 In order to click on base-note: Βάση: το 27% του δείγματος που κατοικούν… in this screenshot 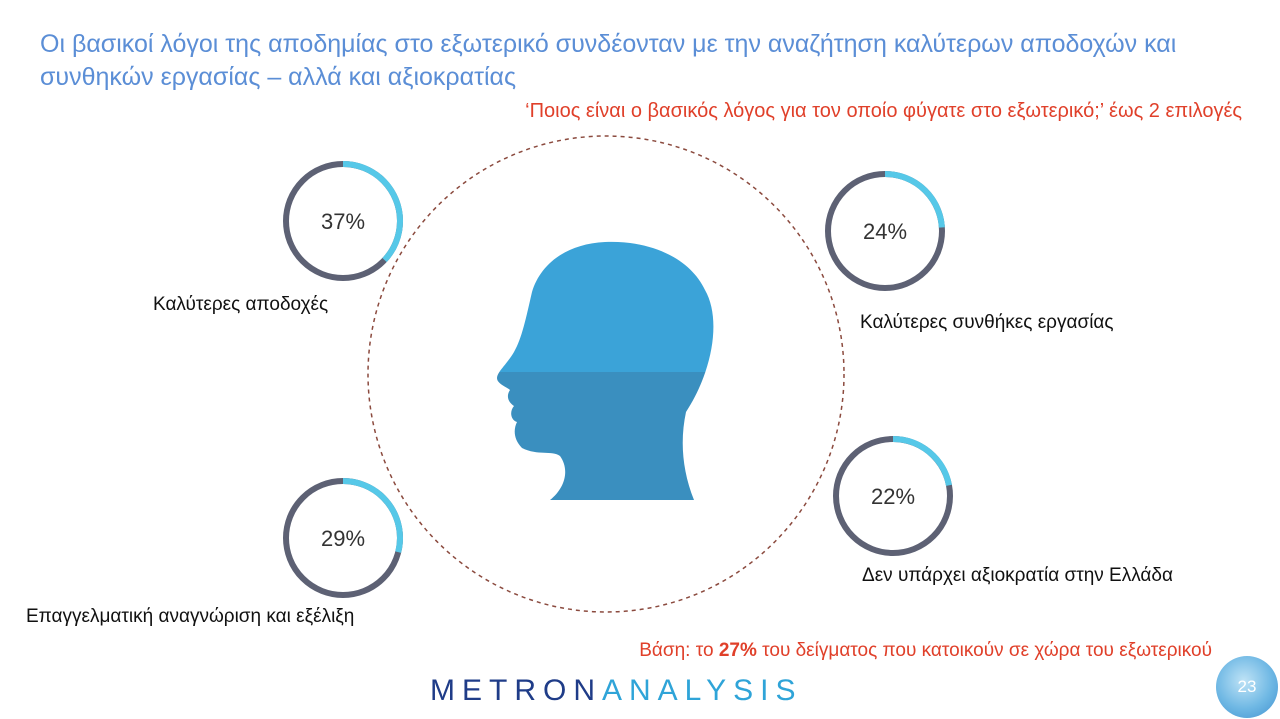, I will do `click(925, 651)`.